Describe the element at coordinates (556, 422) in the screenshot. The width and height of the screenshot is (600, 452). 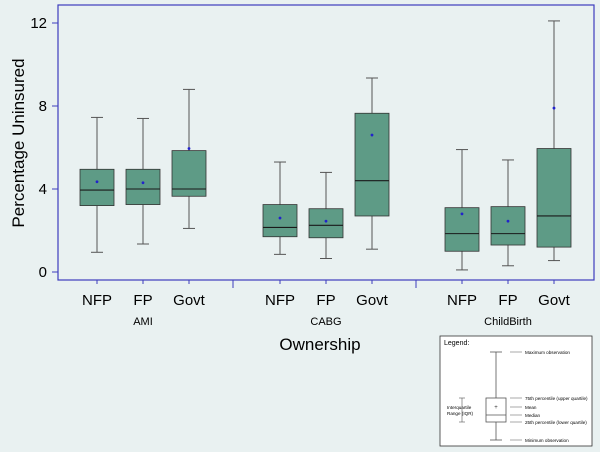
I see `legend-q1-label: 25th percentile (lower quartile)` at that location.